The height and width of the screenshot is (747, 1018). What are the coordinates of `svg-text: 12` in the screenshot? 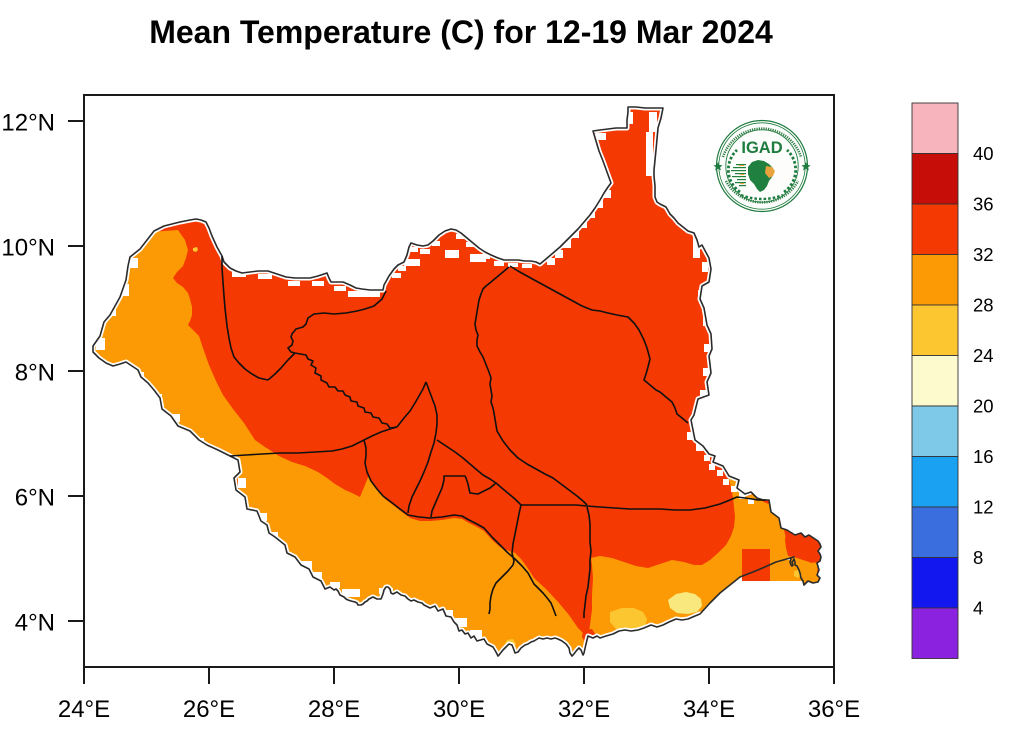 It's located at (983, 507).